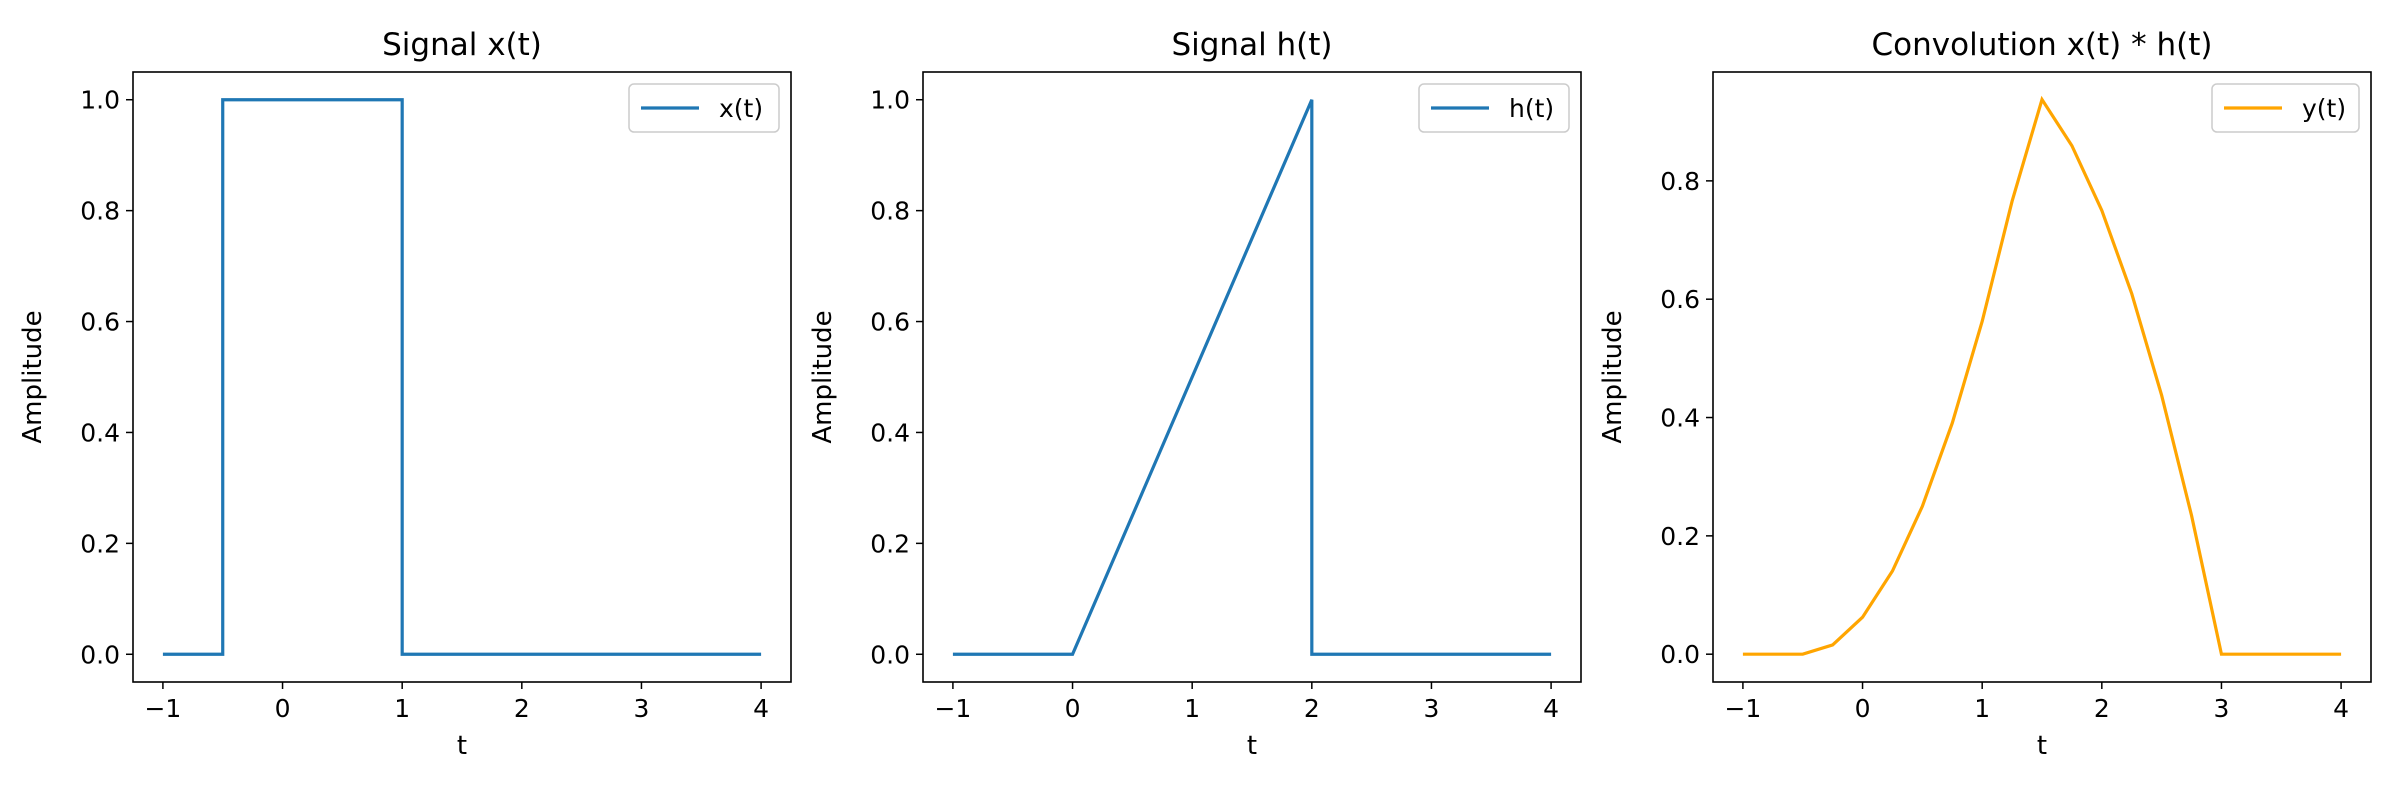 This screenshot has width=2400, height=800. What do you see at coordinates (741, 108) in the screenshot?
I see `legend-label: x(t)` at bounding box center [741, 108].